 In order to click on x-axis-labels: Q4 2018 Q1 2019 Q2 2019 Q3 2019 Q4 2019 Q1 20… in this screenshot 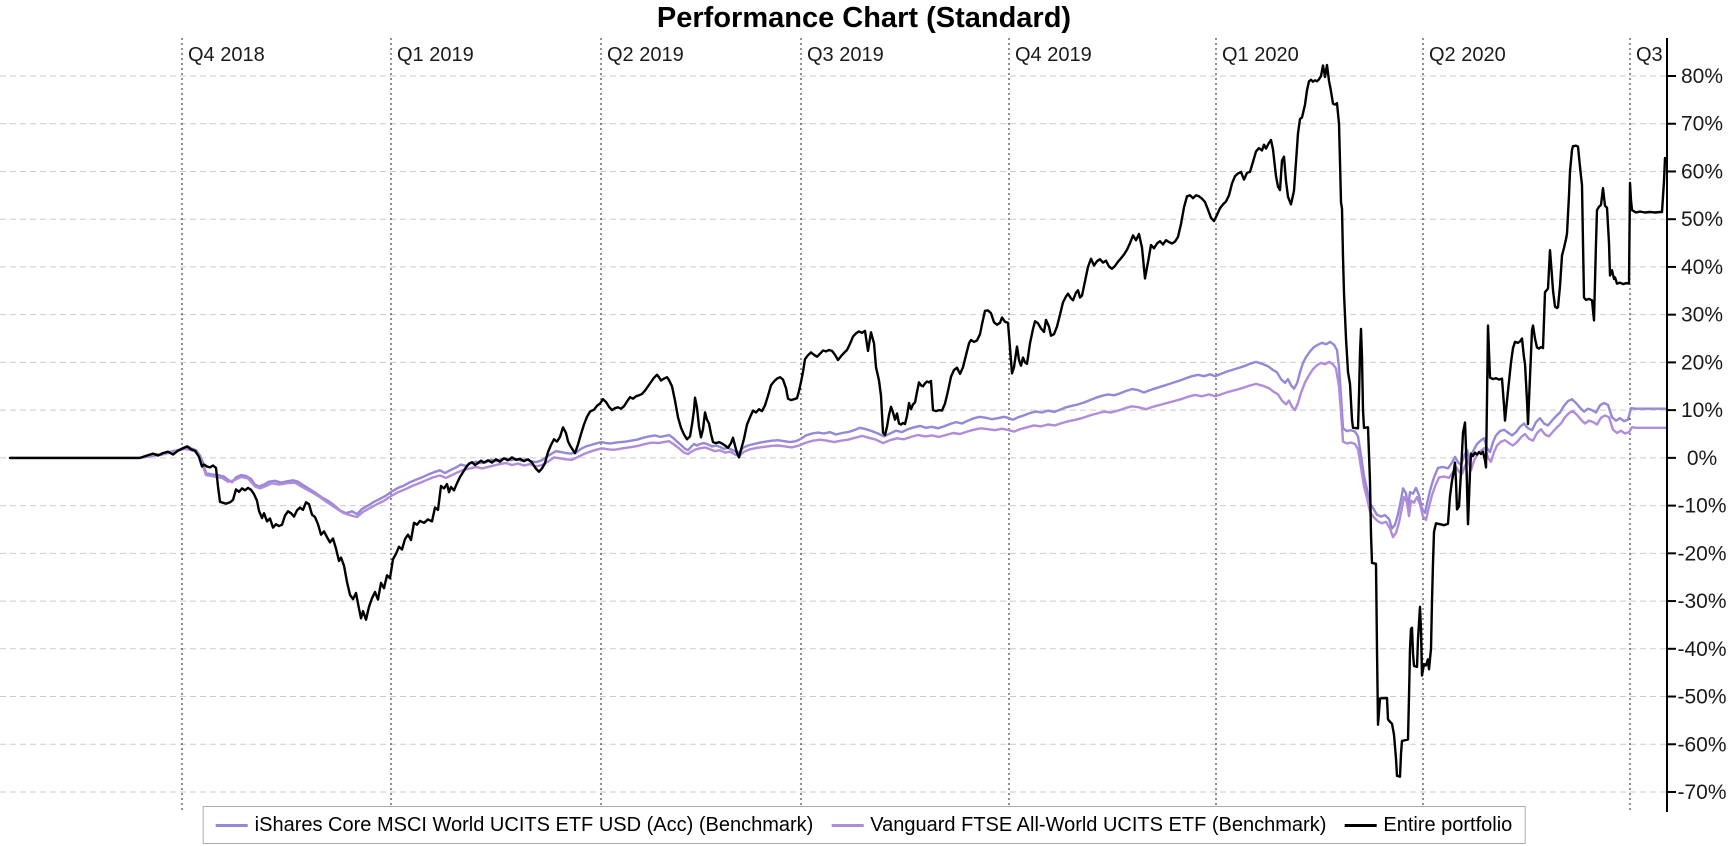, I will do `click(950, 55)`.